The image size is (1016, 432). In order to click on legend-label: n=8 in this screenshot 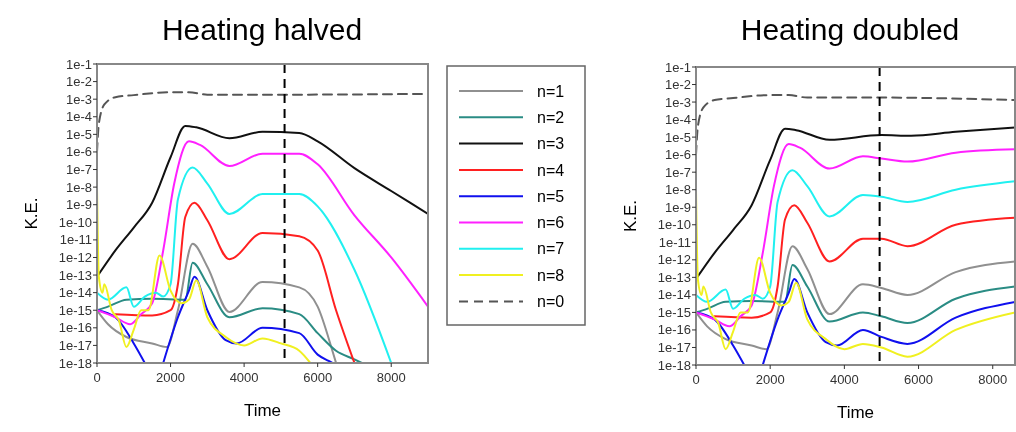, I will do `click(551, 275)`.